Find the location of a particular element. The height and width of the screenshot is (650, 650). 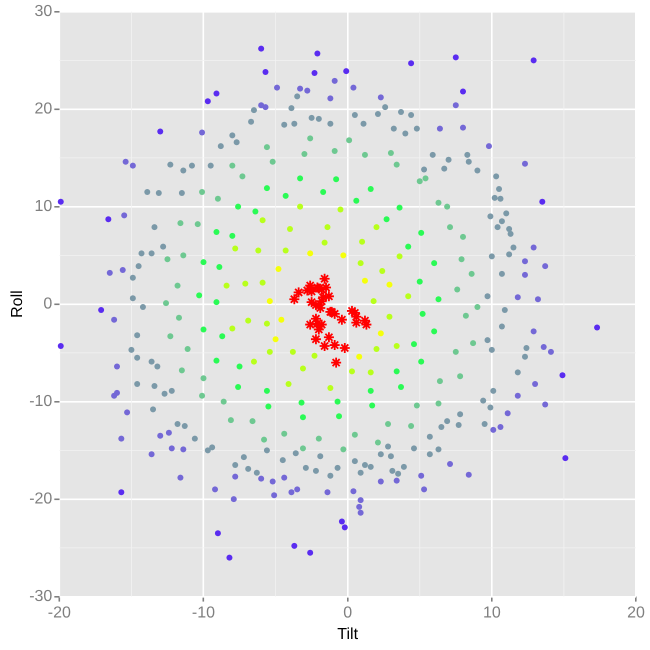

x-tick-label: -20 is located at coordinates (59, 613).